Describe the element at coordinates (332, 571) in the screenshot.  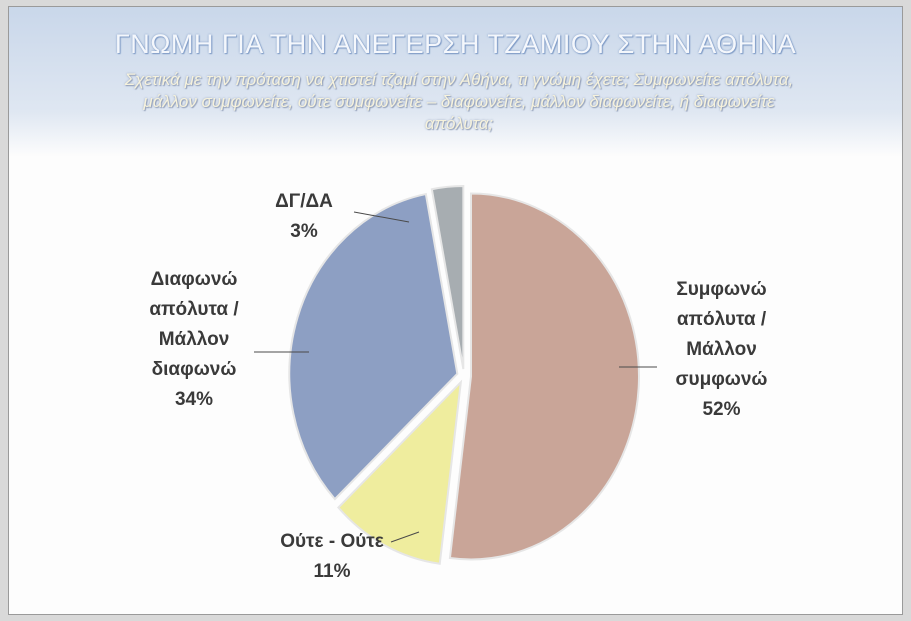
I see `slice-value-label: 11%` at that location.